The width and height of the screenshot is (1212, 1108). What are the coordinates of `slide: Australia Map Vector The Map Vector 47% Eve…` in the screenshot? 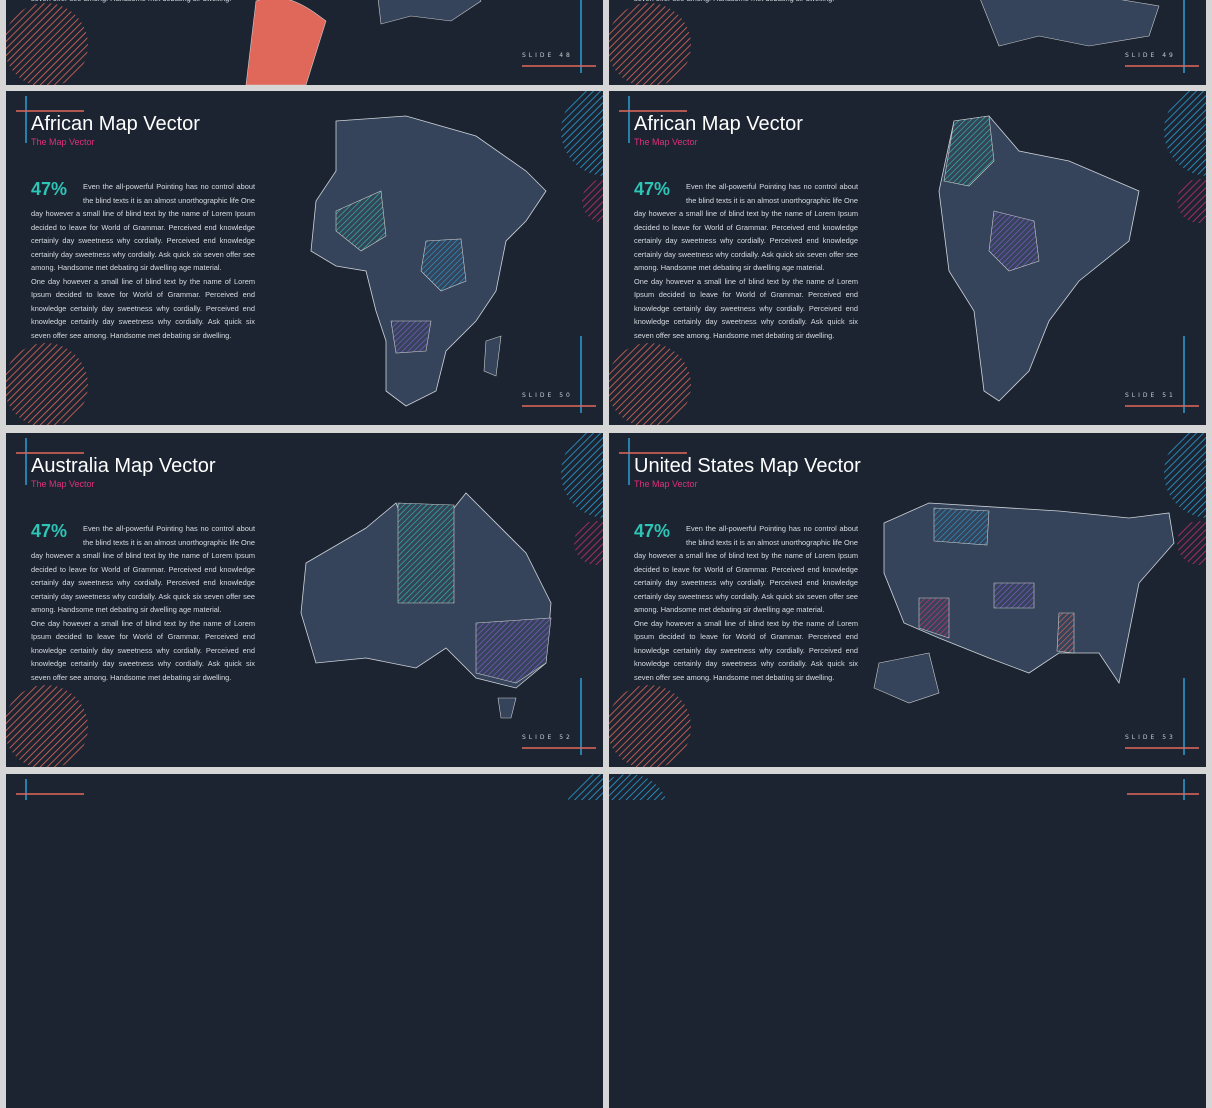 It's located at (304, 600).